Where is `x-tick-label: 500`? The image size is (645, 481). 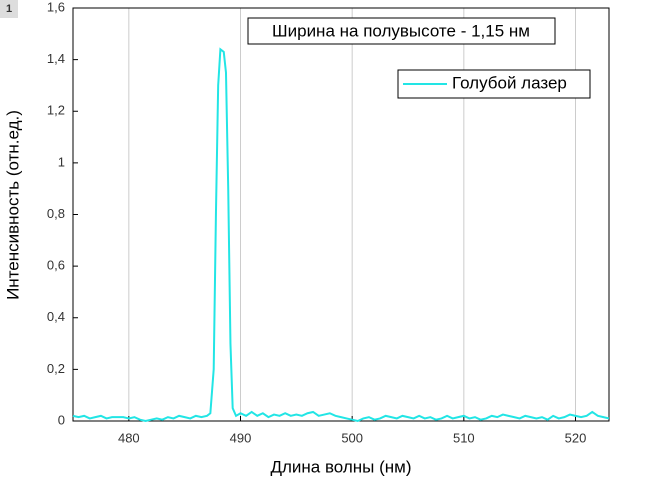
x-tick-label: 500 is located at coordinates (352, 437).